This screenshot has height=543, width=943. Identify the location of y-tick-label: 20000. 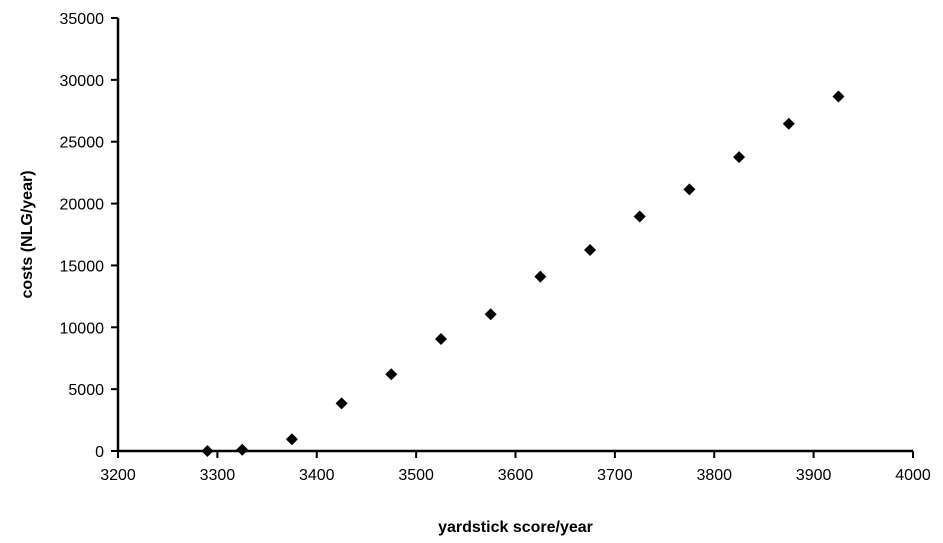
(82, 205).